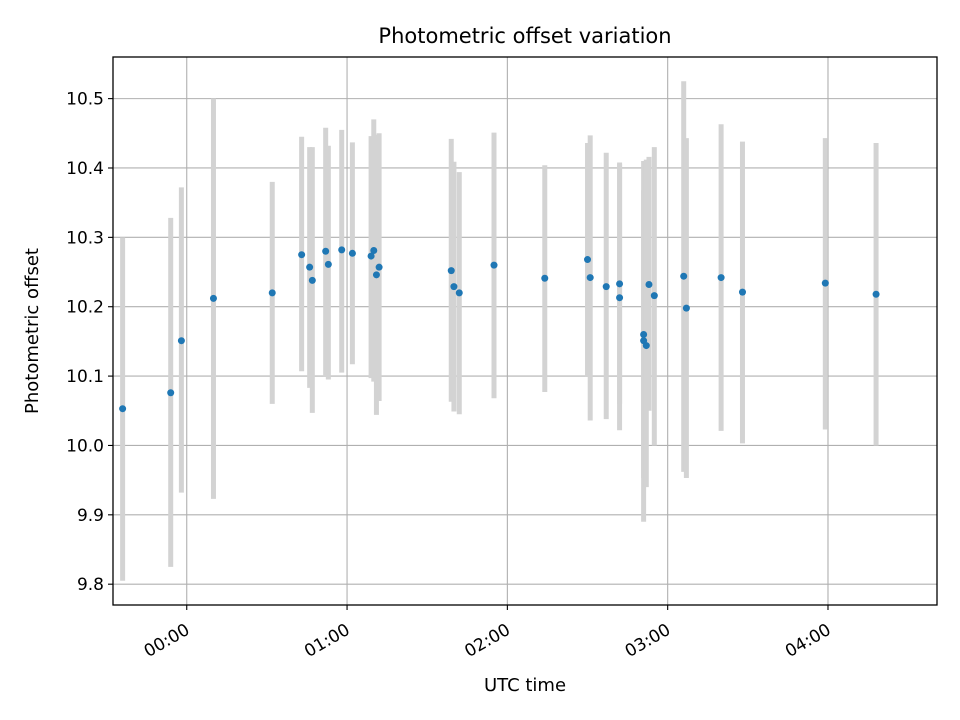  Describe the element at coordinates (85, 446) in the screenshot. I see `y-tick-label: 10.0` at that location.